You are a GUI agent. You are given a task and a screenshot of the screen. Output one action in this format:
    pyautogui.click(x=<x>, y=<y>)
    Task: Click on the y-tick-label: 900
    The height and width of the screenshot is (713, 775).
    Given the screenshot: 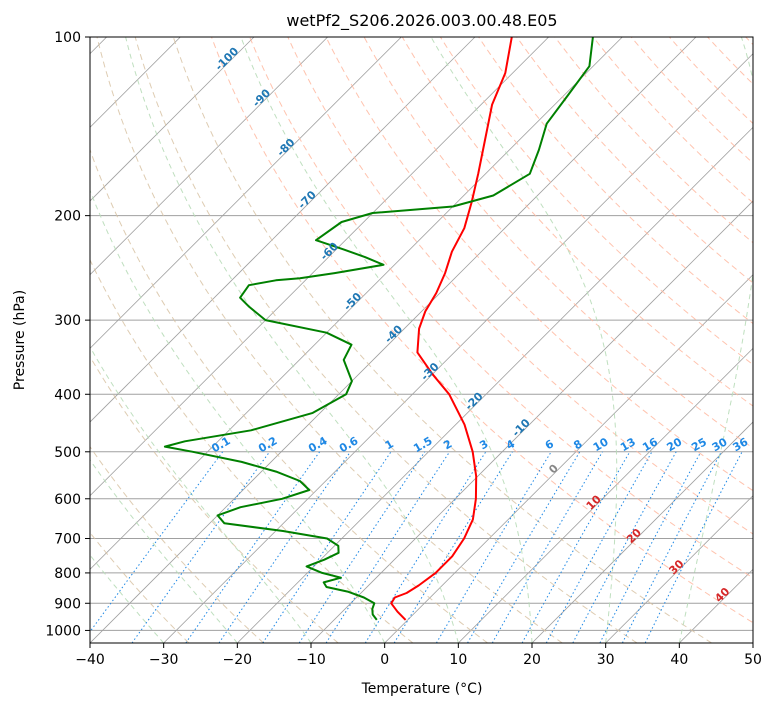 What is the action you would take?
    pyautogui.click(x=67, y=604)
    